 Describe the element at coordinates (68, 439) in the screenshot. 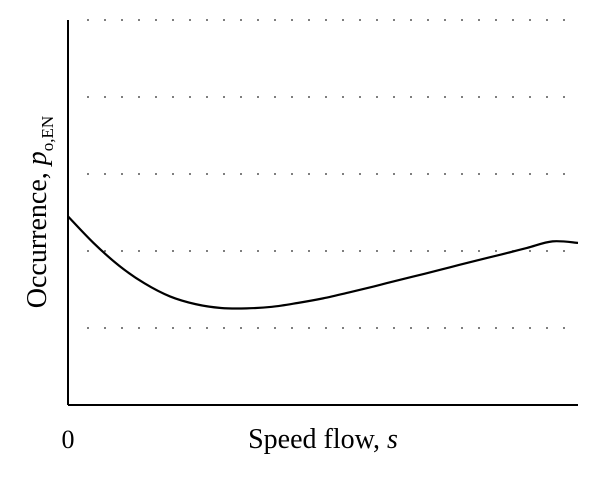

I see `x-tick-label: 0` at that location.